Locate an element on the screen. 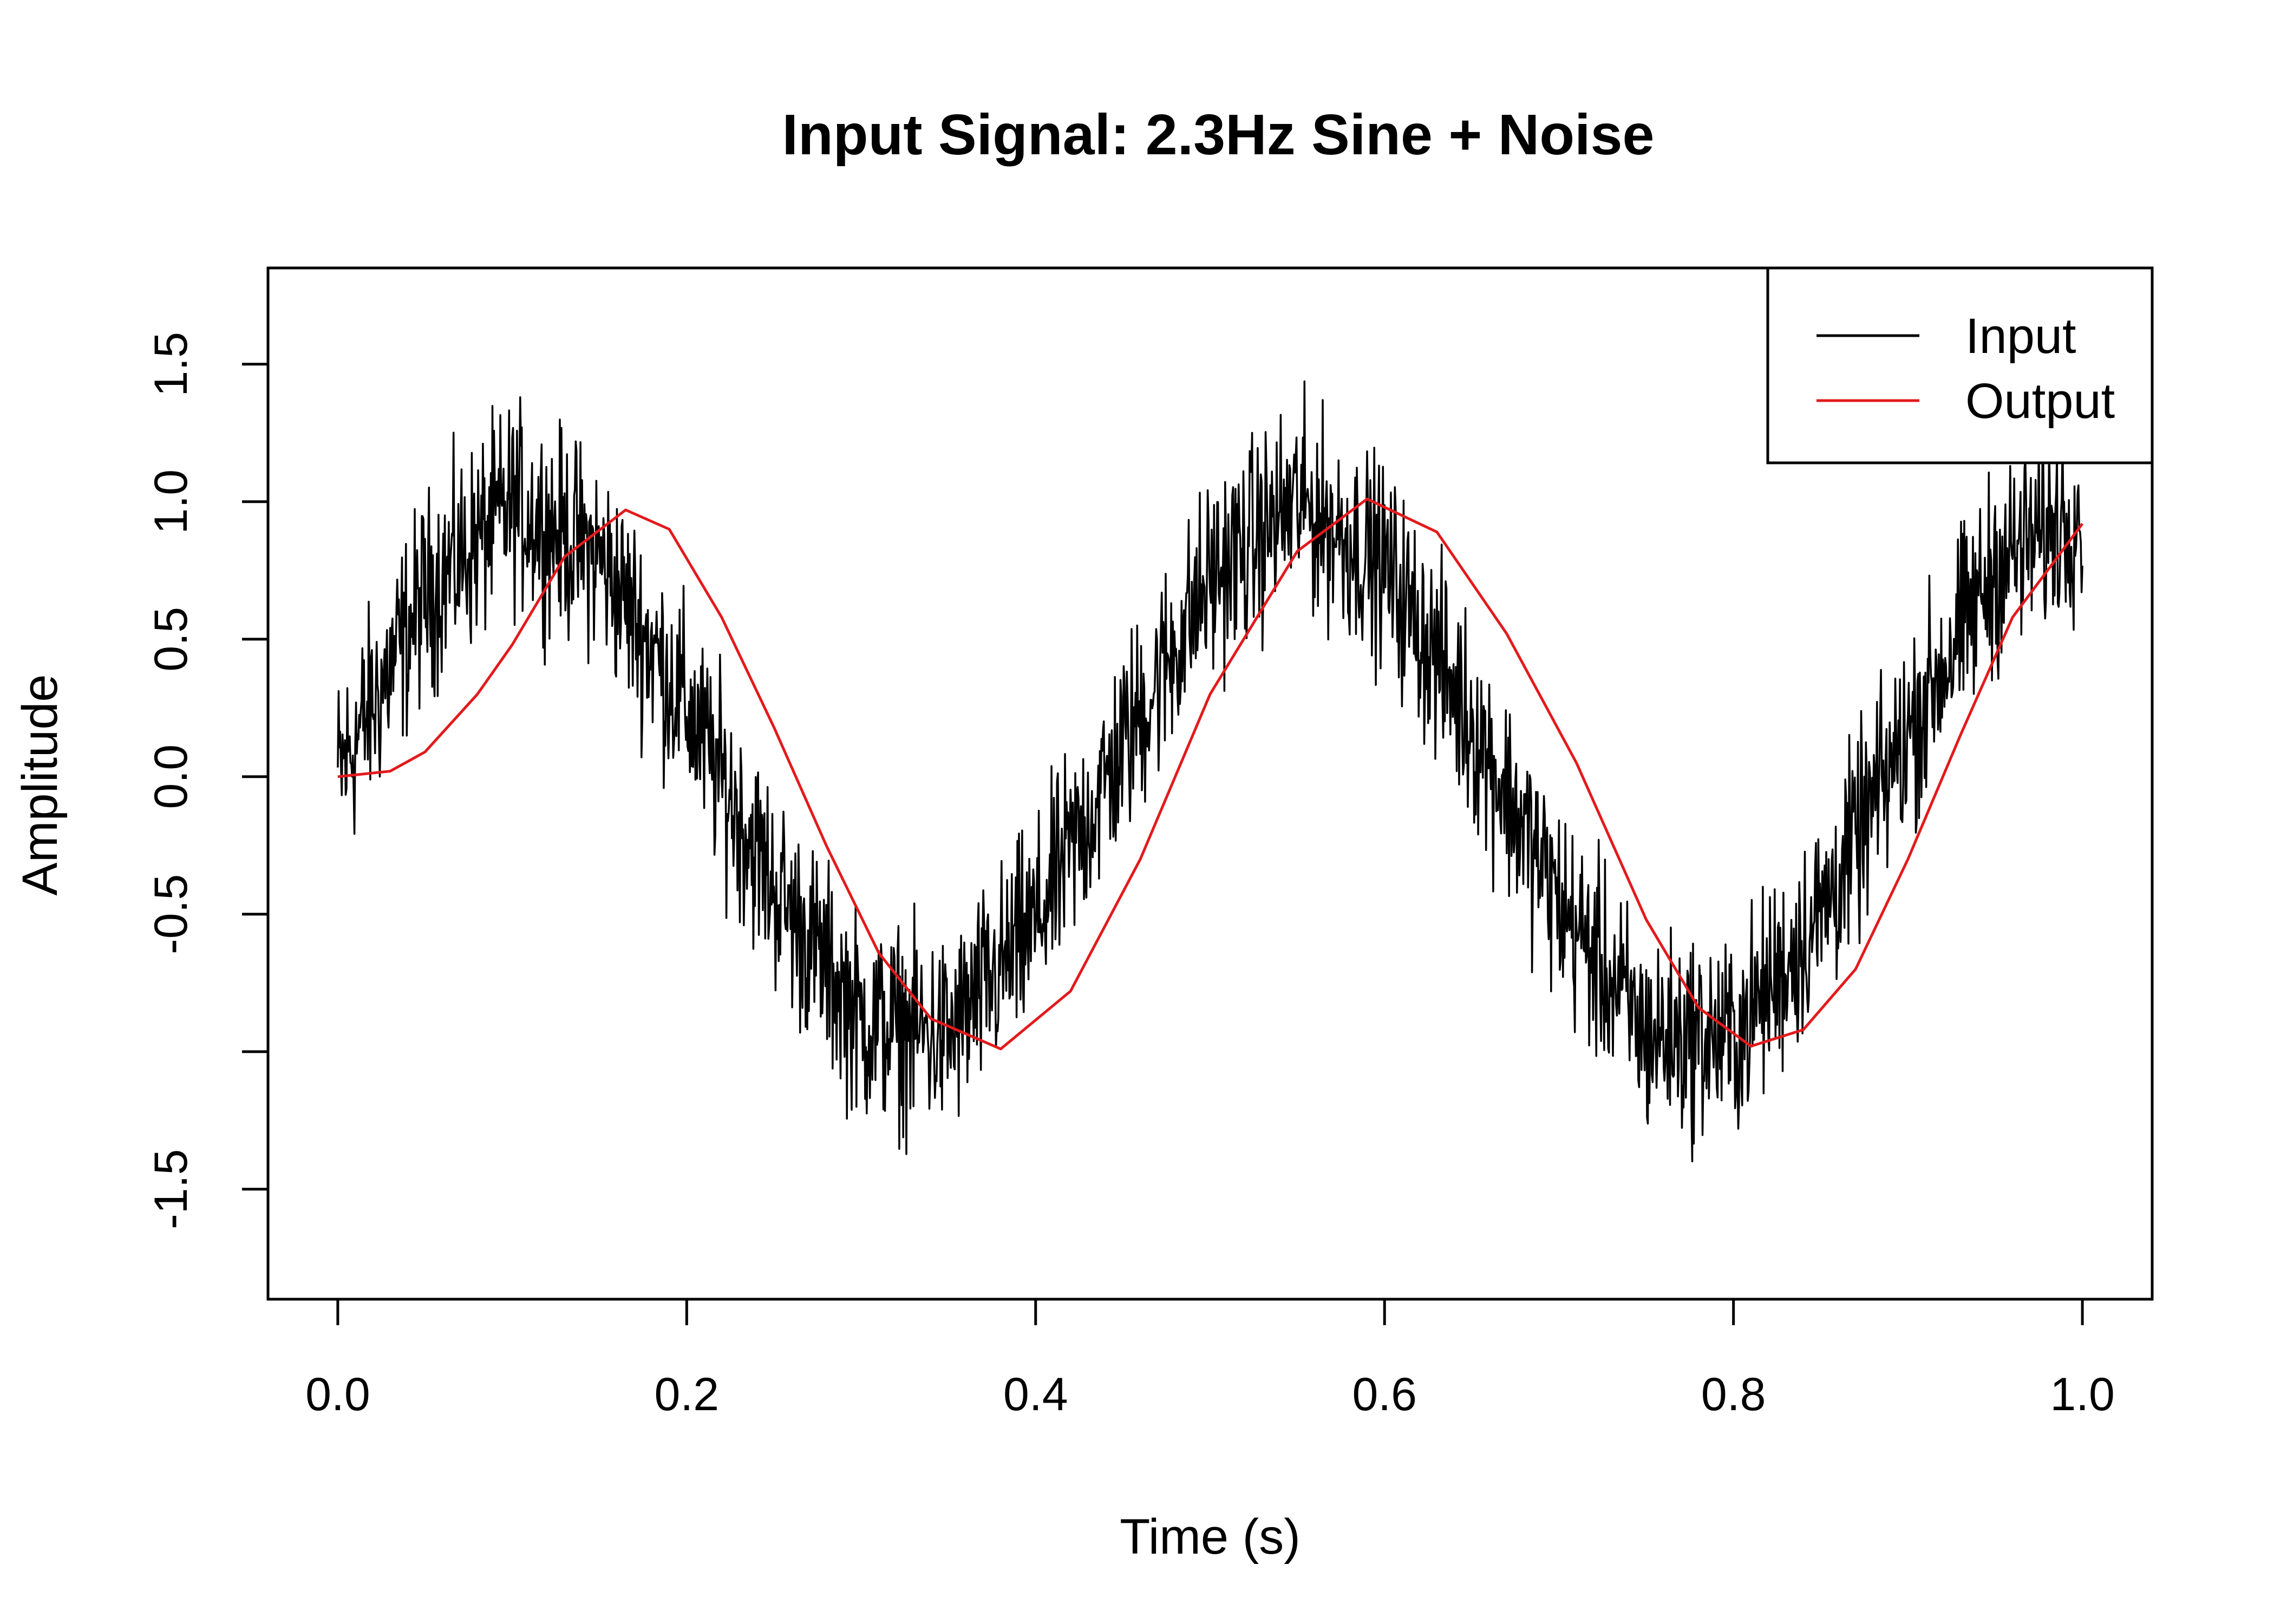 The image size is (2274, 1624). x-tick-label: 0.2 is located at coordinates (688, 1394).